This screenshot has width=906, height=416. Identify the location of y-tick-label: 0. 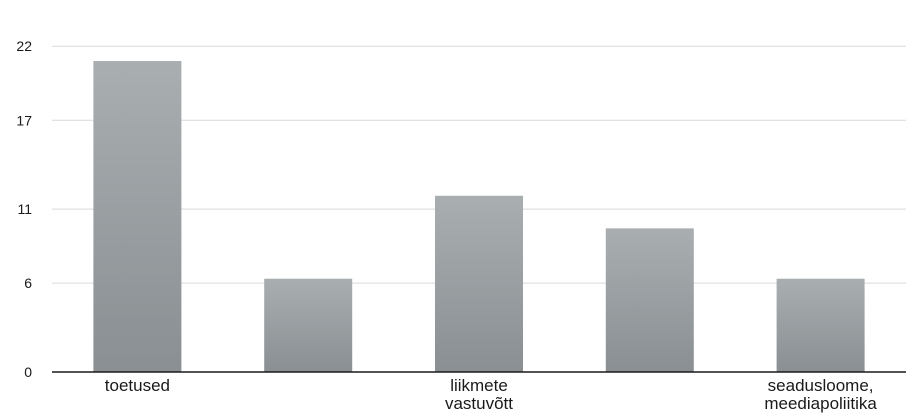
(28, 372).